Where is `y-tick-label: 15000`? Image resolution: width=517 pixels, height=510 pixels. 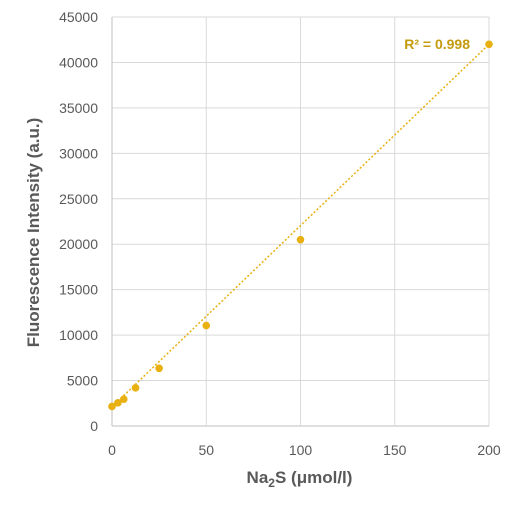
y-tick-label: 15000 is located at coordinates (78, 290).